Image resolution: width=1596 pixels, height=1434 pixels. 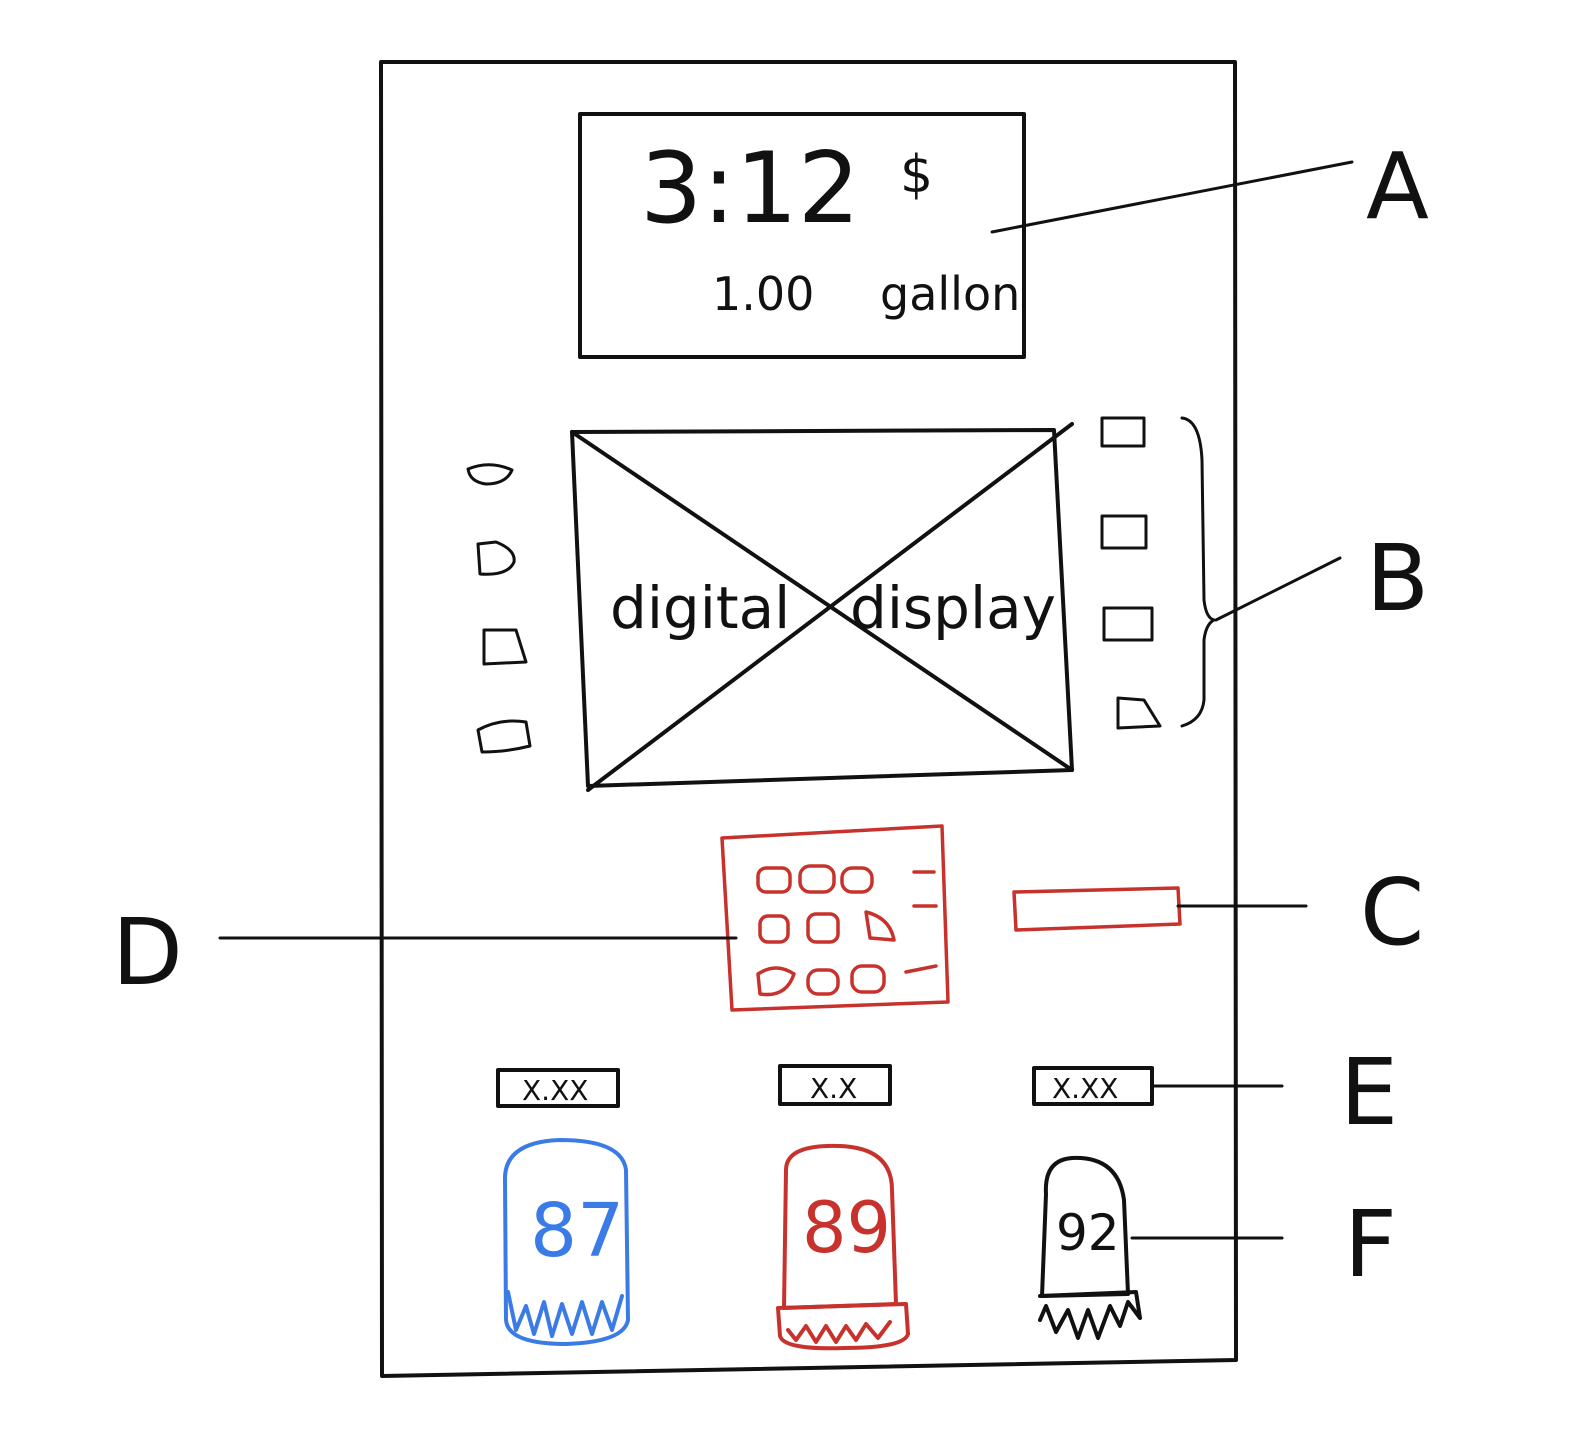 What do you see at coordinates (1172, 197) in the screenshot?
I see `callout-line-a` at bounding box center [1172, 197].